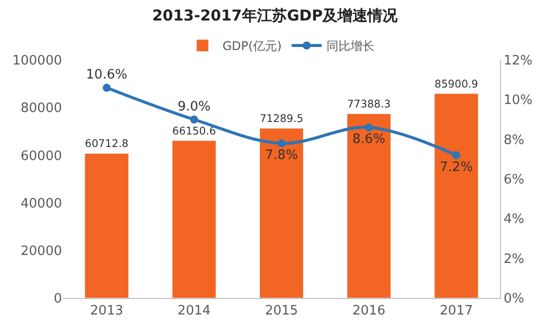 This screenshot has height=333, width=550. What do you see at coordinates (107, 311) in the screenshot?
I see `x-tick-label: 2013` at bounding box center [107, 311].